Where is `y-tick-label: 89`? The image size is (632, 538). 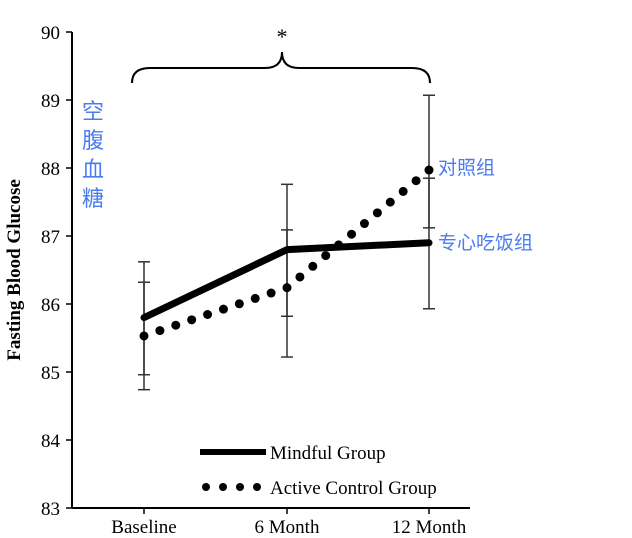
y-tick-label: 89 is located at coordinates (50, 101).